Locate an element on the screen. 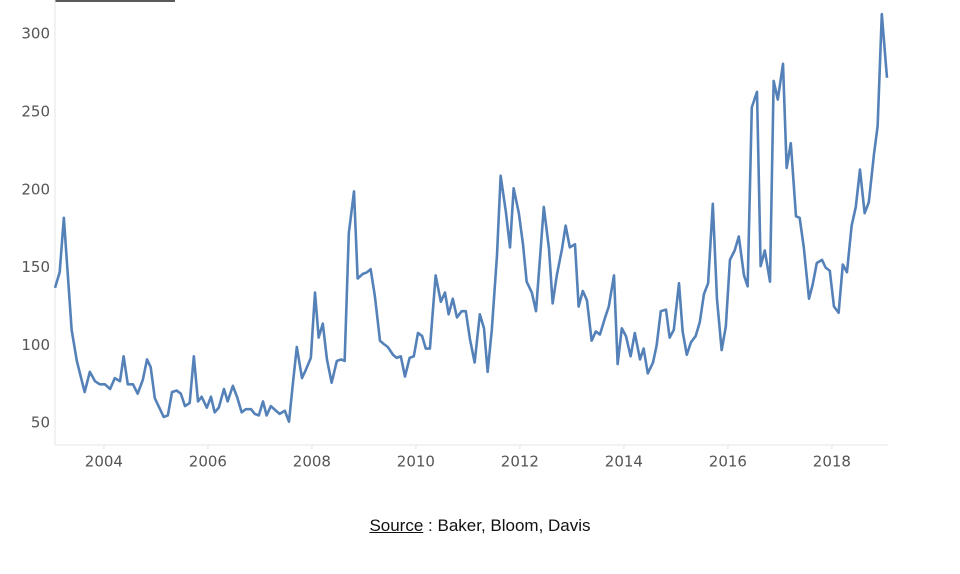  y-tick-label: 250 is located at coordinates (35, 112).